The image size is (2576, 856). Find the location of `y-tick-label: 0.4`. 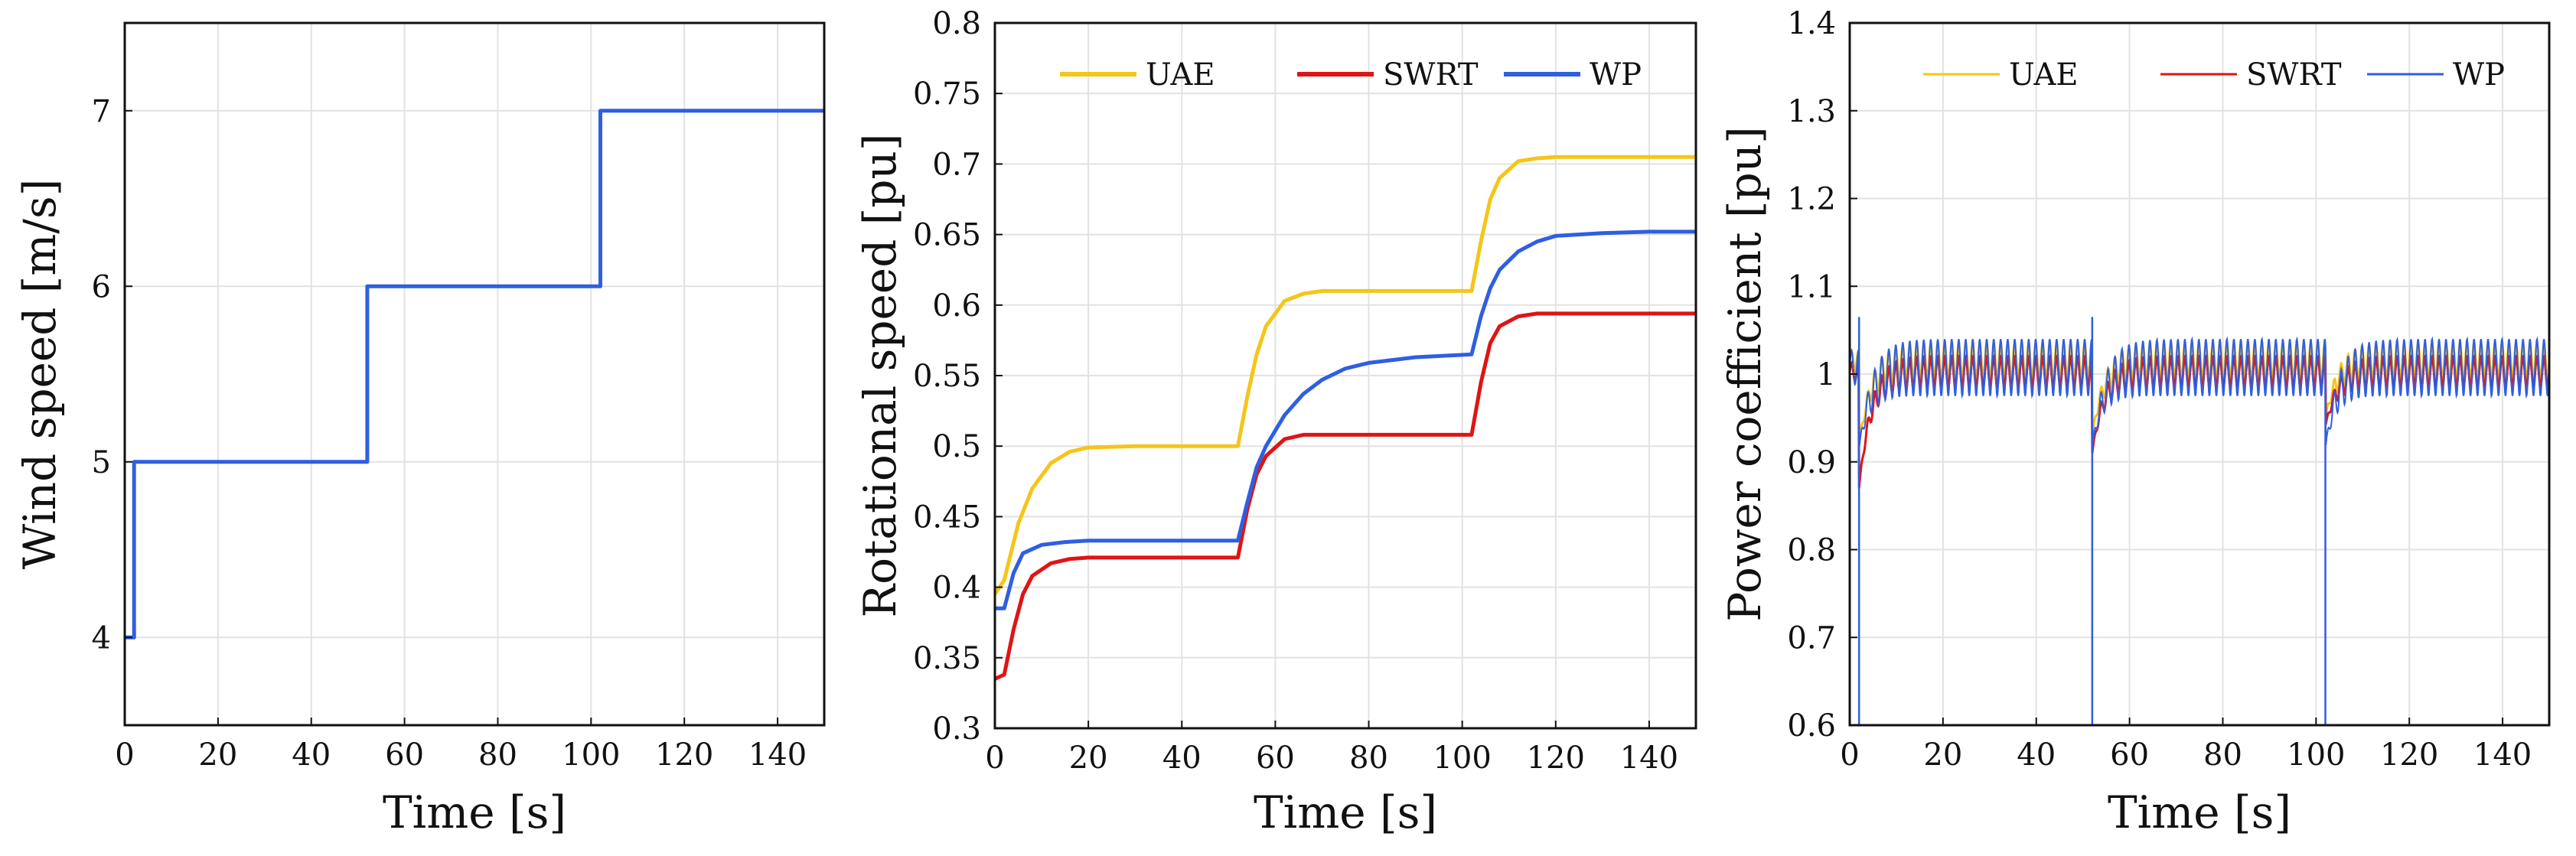

y-tick-label: 0.4 is located at coordinates (956, 588).